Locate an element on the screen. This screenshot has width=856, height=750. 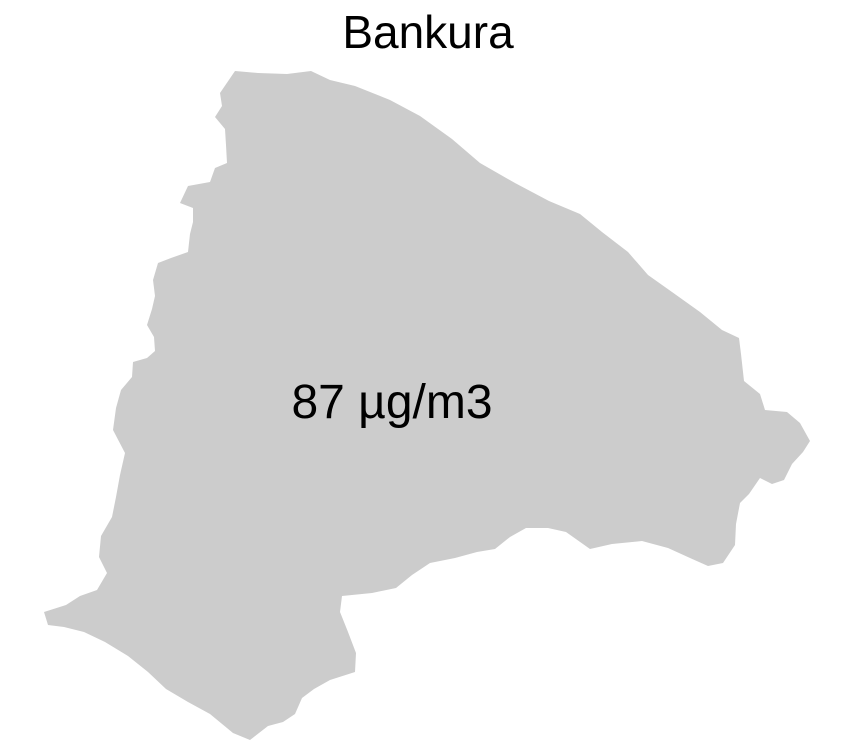
map-title: Bankura is located at coordinates (428, 32).